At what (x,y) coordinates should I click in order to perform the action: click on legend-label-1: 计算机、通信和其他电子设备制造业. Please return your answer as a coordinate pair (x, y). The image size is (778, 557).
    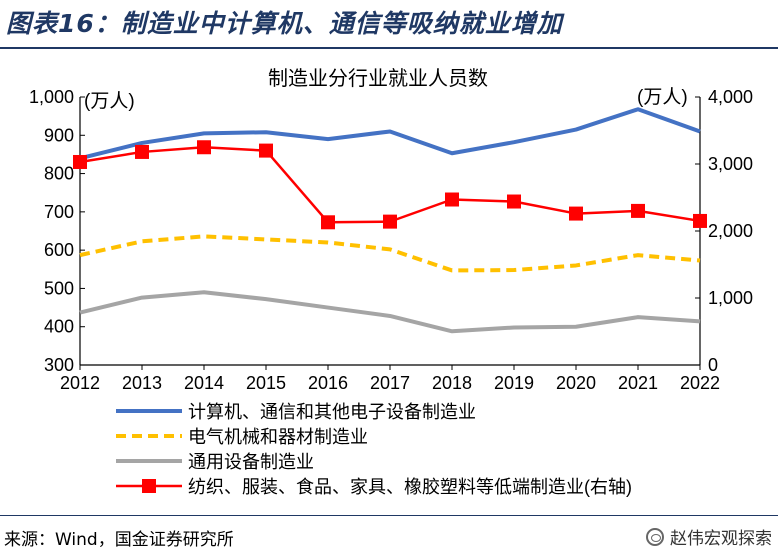
    Looking at the image, I should click on (332, 412).